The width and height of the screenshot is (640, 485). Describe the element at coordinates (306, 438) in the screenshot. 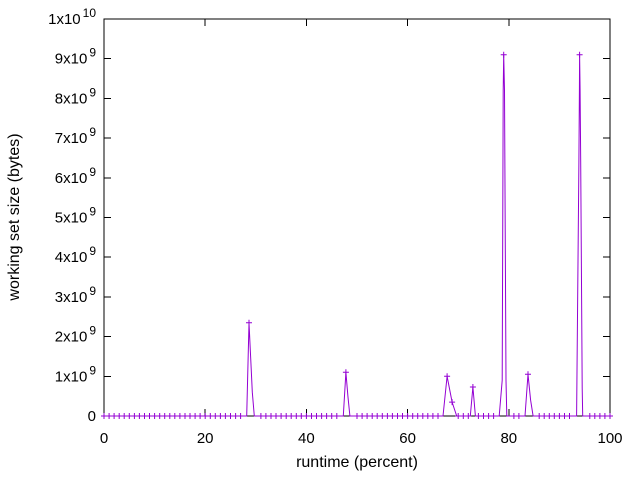

I see `svg-text: 40` at that location.